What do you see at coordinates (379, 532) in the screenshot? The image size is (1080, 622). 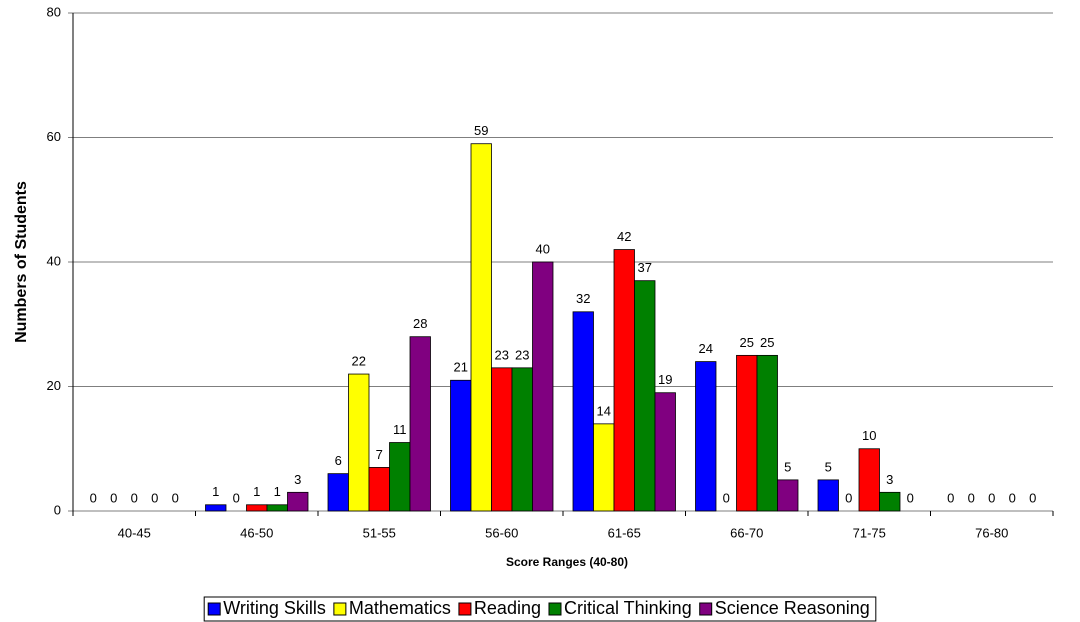 I see `x-tick-label: 51-55` at bounding box center [379, 532].